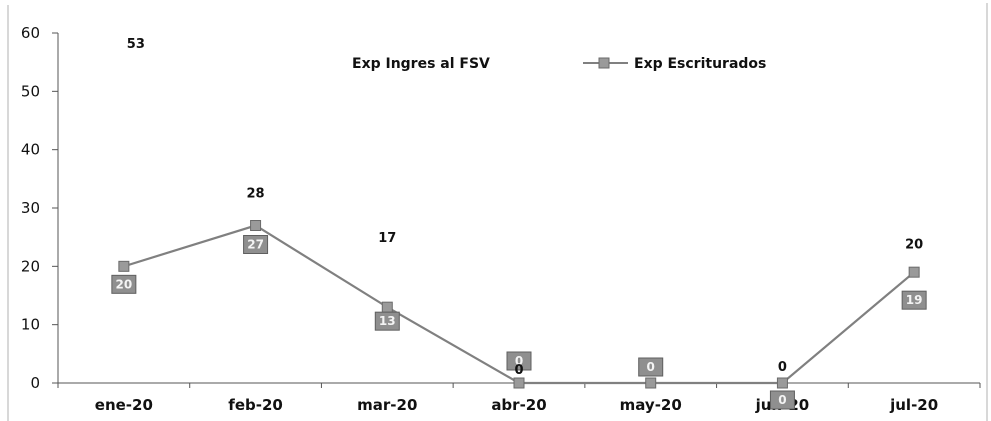 This screenshot has height=421, width=991. What do you see at coordinates (387, 405) in the screenshot?
I see `x-tick-label: mar-20` at bounding box center [387, 405].